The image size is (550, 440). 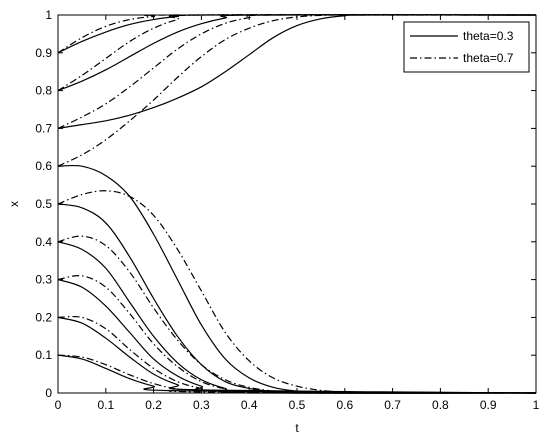 What do you see at coordinates (43, 128) in the screenshot?
I see `y-tick-label: 0.7` at bounding box center [43, 128].